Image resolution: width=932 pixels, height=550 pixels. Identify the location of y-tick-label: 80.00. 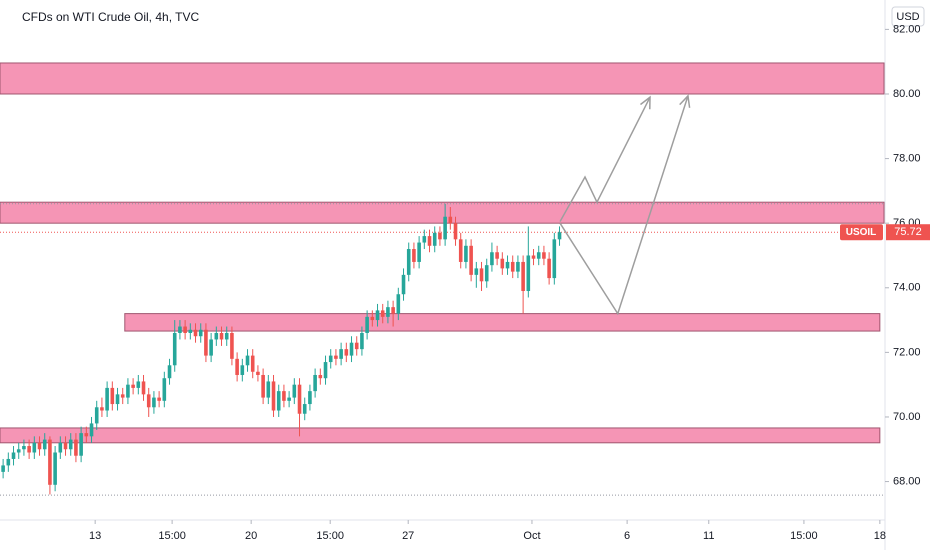
(907, 94).